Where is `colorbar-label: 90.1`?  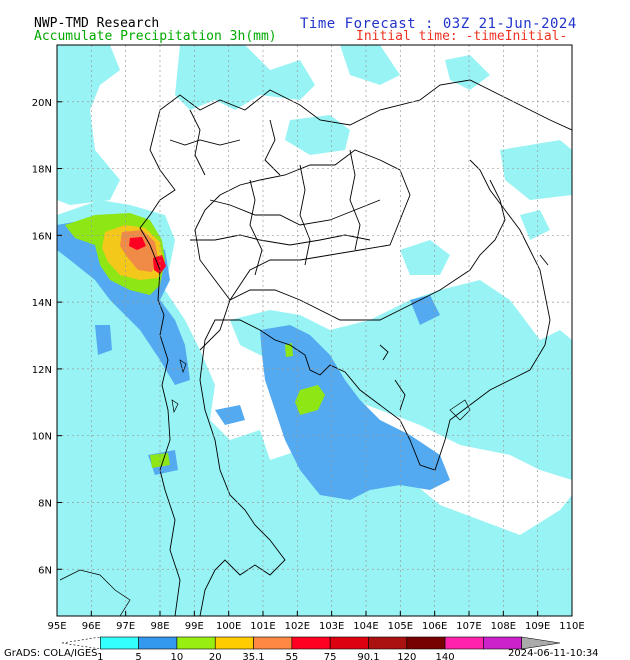
colorbar-label: 90.1 is located at coordinates (368, 656).